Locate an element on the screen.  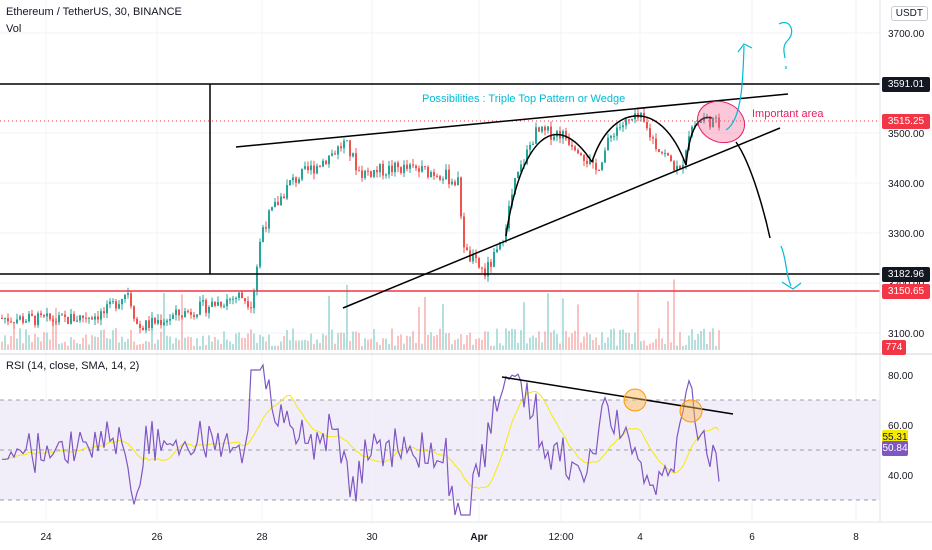
rsi-label: RSI (14, close, SMA, 14, 2) is located at coordinates (73, 366).